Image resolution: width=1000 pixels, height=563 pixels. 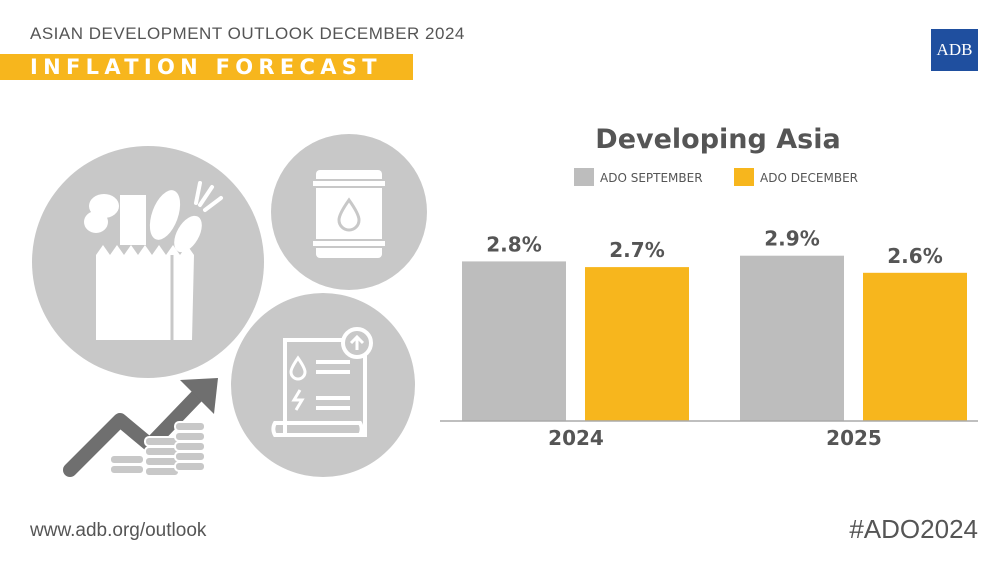 I want to click on rising-arrow-coins-icon, so click(x=140, y=427).